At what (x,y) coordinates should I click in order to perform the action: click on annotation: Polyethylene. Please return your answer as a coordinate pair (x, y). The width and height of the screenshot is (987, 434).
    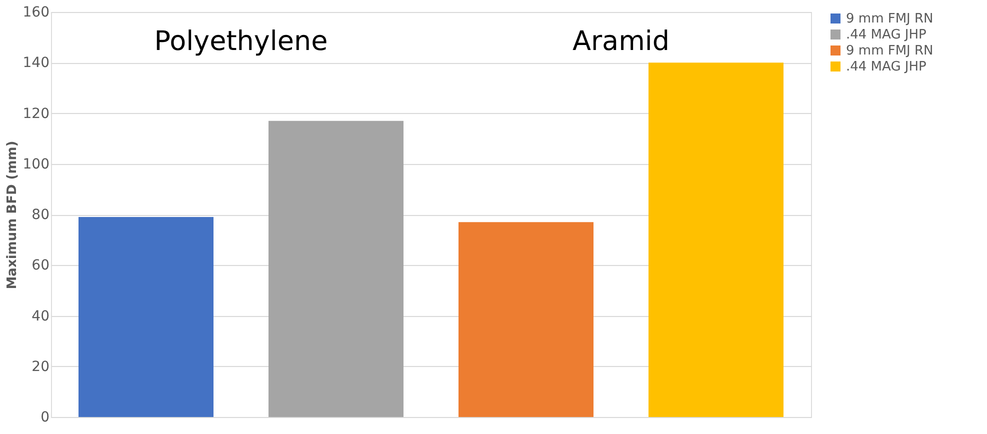
    Looking at the image, I should click on (241, 41).